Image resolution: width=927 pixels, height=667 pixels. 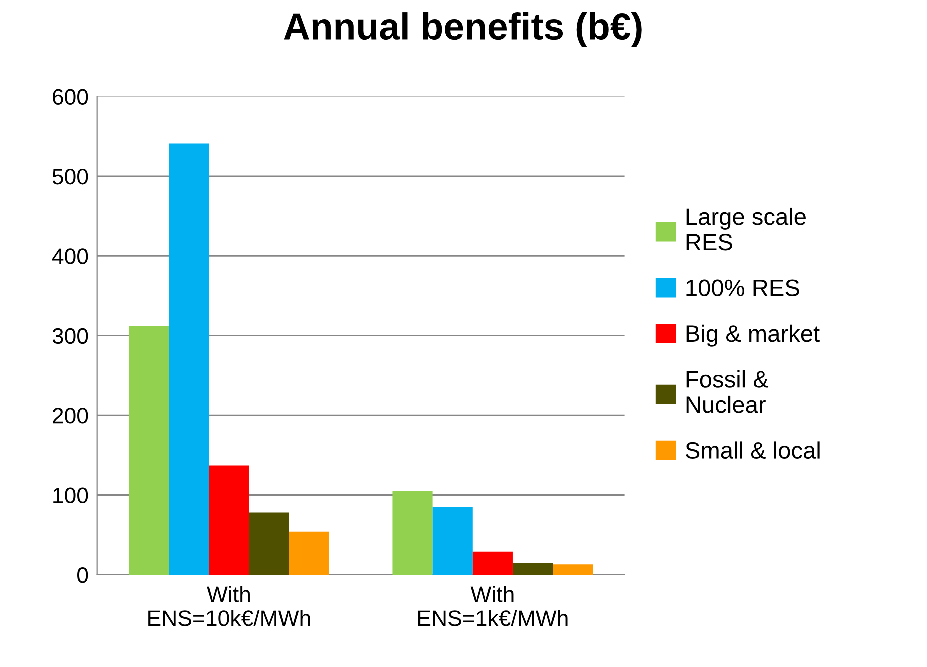 What do you see at coordinates (753, 451) in the screenshot?
I see `legend-label: Small & local` at bounding box center [753, 451].